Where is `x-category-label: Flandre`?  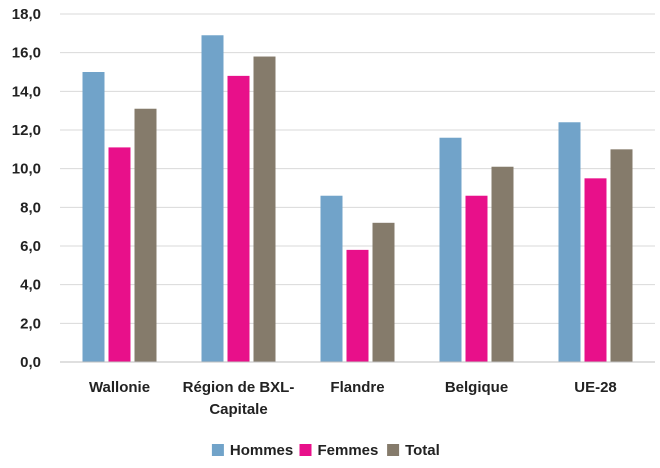 x-category-label: Flandre is located at coordinates (357, 387).